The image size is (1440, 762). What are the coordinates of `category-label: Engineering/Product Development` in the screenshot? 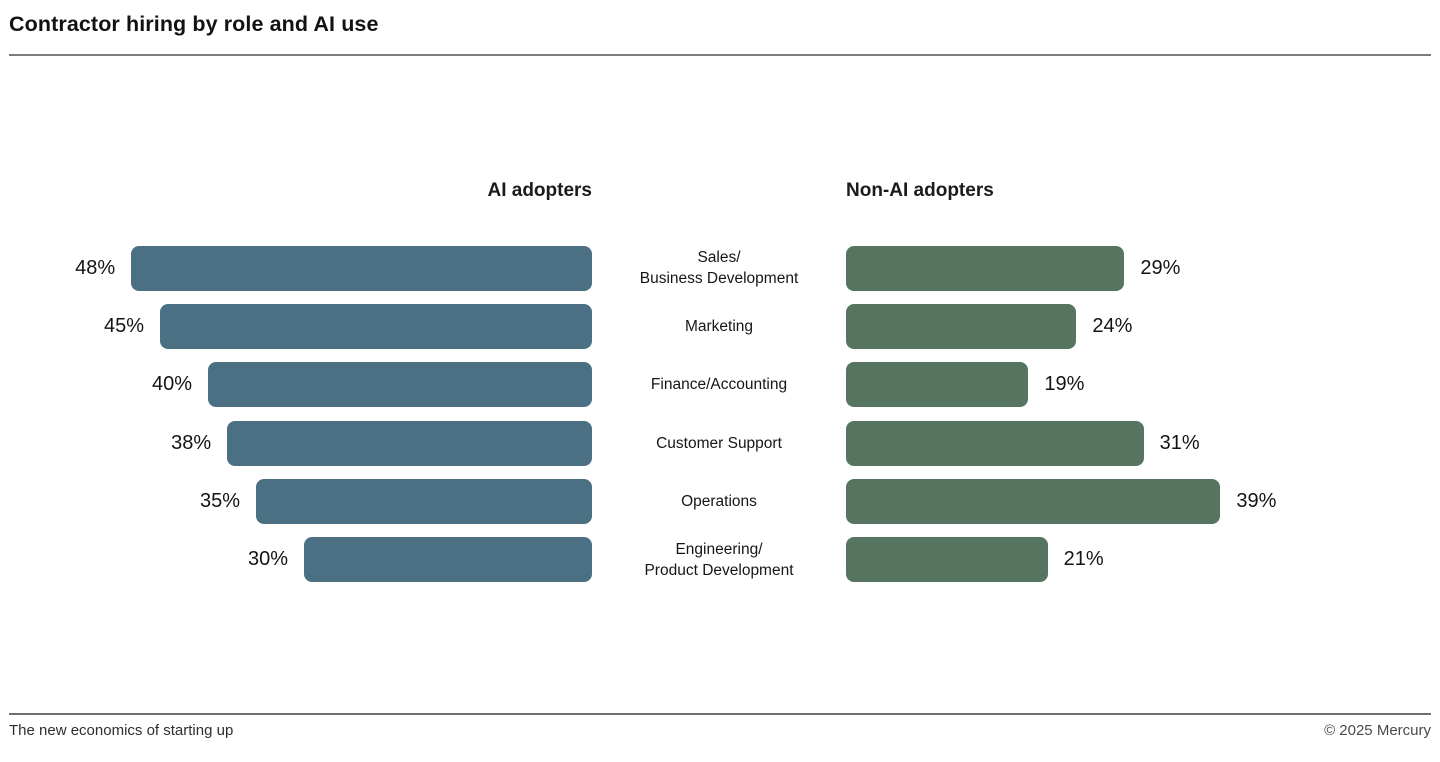 It's located at (719, 559).